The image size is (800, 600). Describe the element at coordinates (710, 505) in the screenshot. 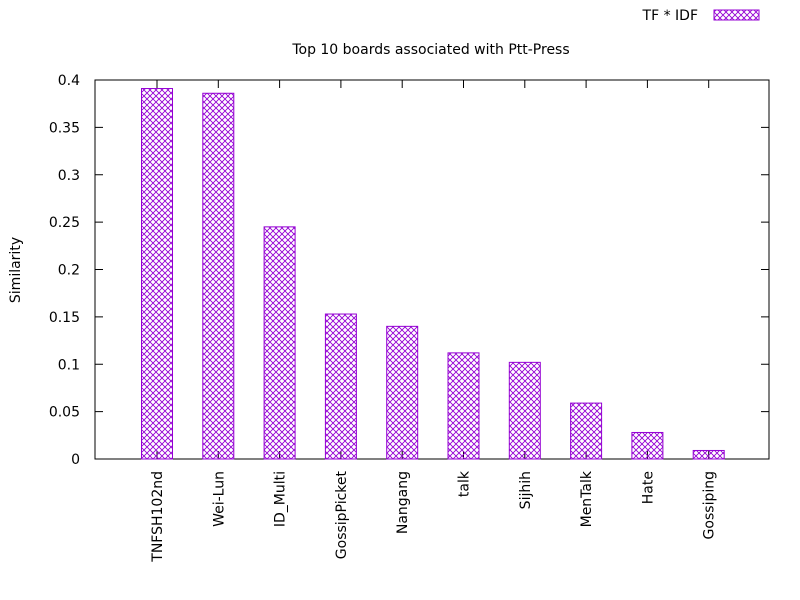

I see `x-tick-label: Gossiping` at that location.